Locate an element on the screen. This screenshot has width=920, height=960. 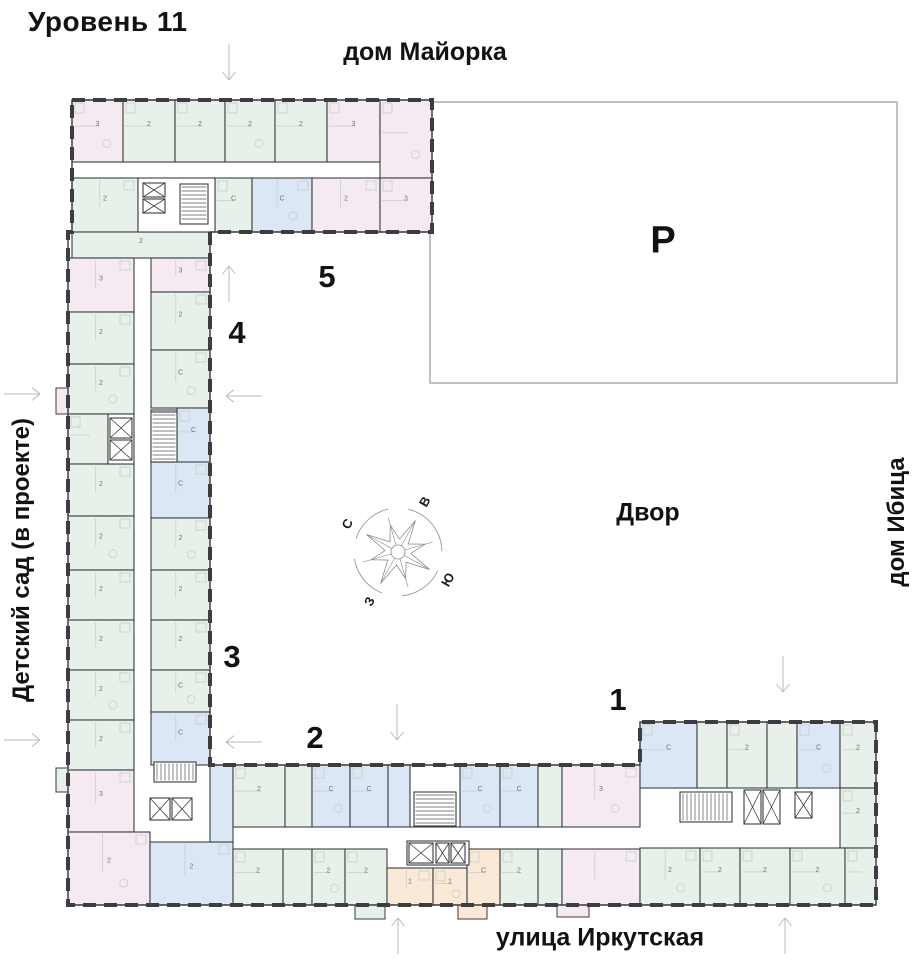
label-street-irkutskaya: улица Иркутская is located at coordinates (600, 937).